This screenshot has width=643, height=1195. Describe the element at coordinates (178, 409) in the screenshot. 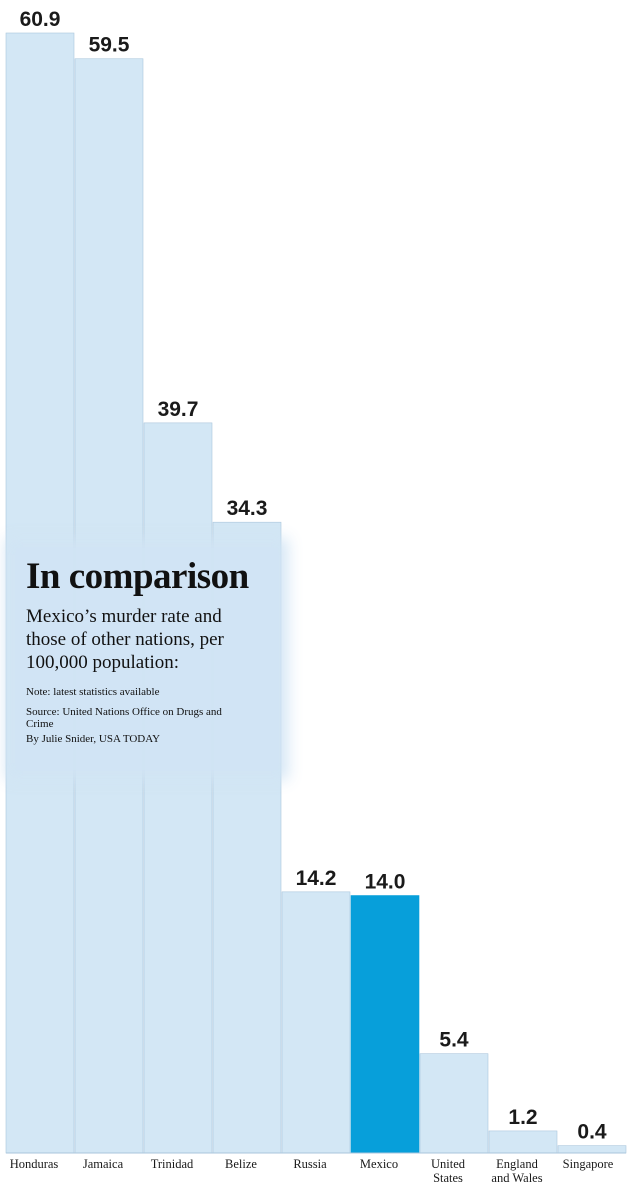

I see `value-label-trinidad: 39.7` at that location.